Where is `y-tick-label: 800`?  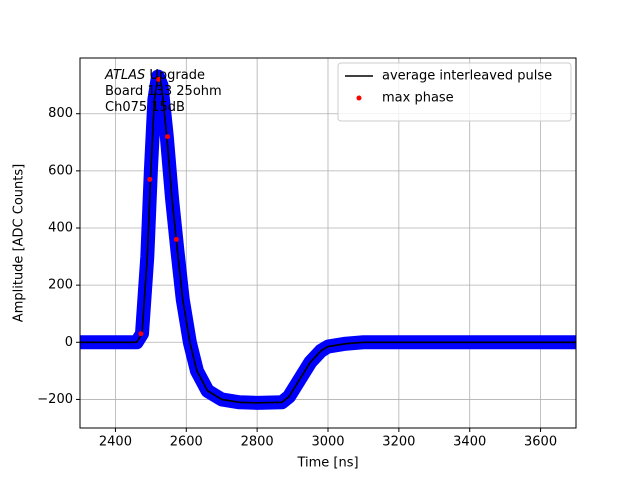 y-tick-label: 800 is located at coordinates (60, 113).